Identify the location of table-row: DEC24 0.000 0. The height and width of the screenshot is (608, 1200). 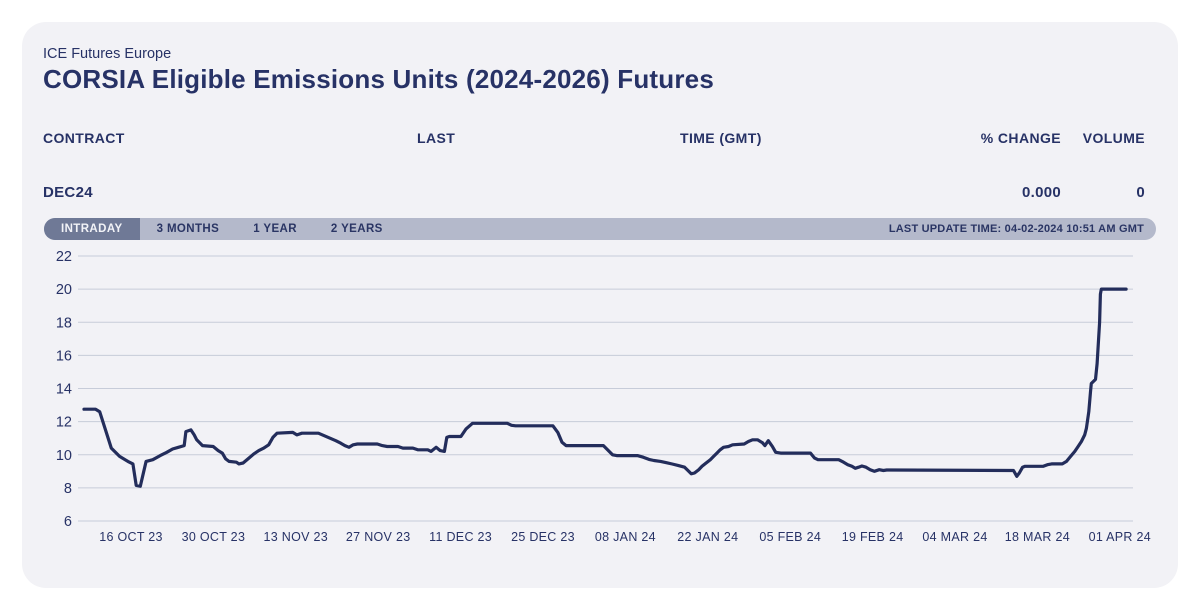
(594, 192).